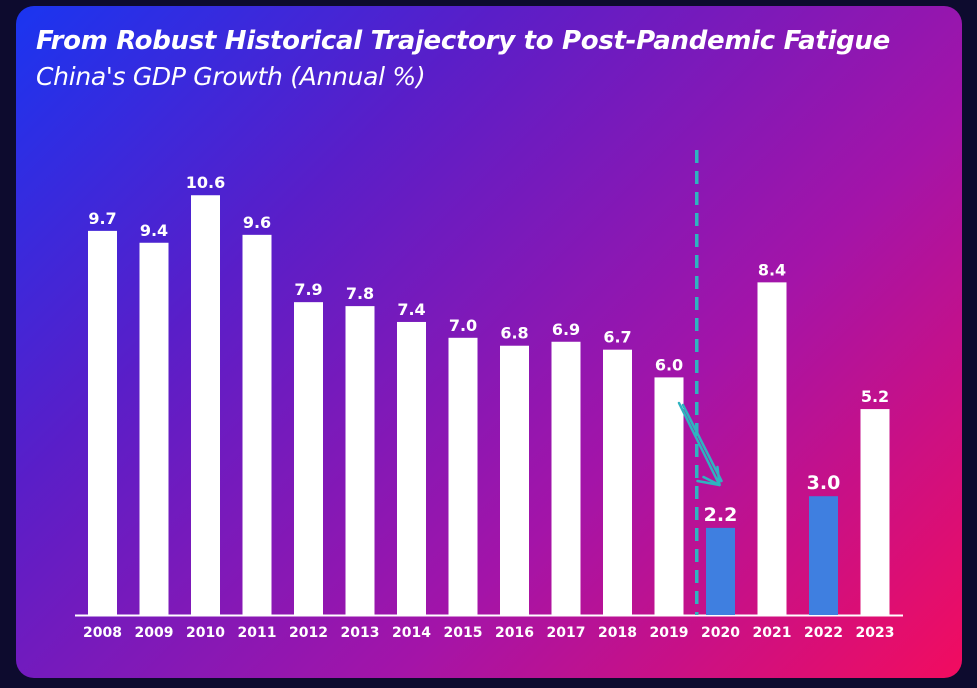  What do you see at coordinates (205, 182) in the screenshot?
I see `value-label-2010: 10.6` at bounding box center [205, 182].